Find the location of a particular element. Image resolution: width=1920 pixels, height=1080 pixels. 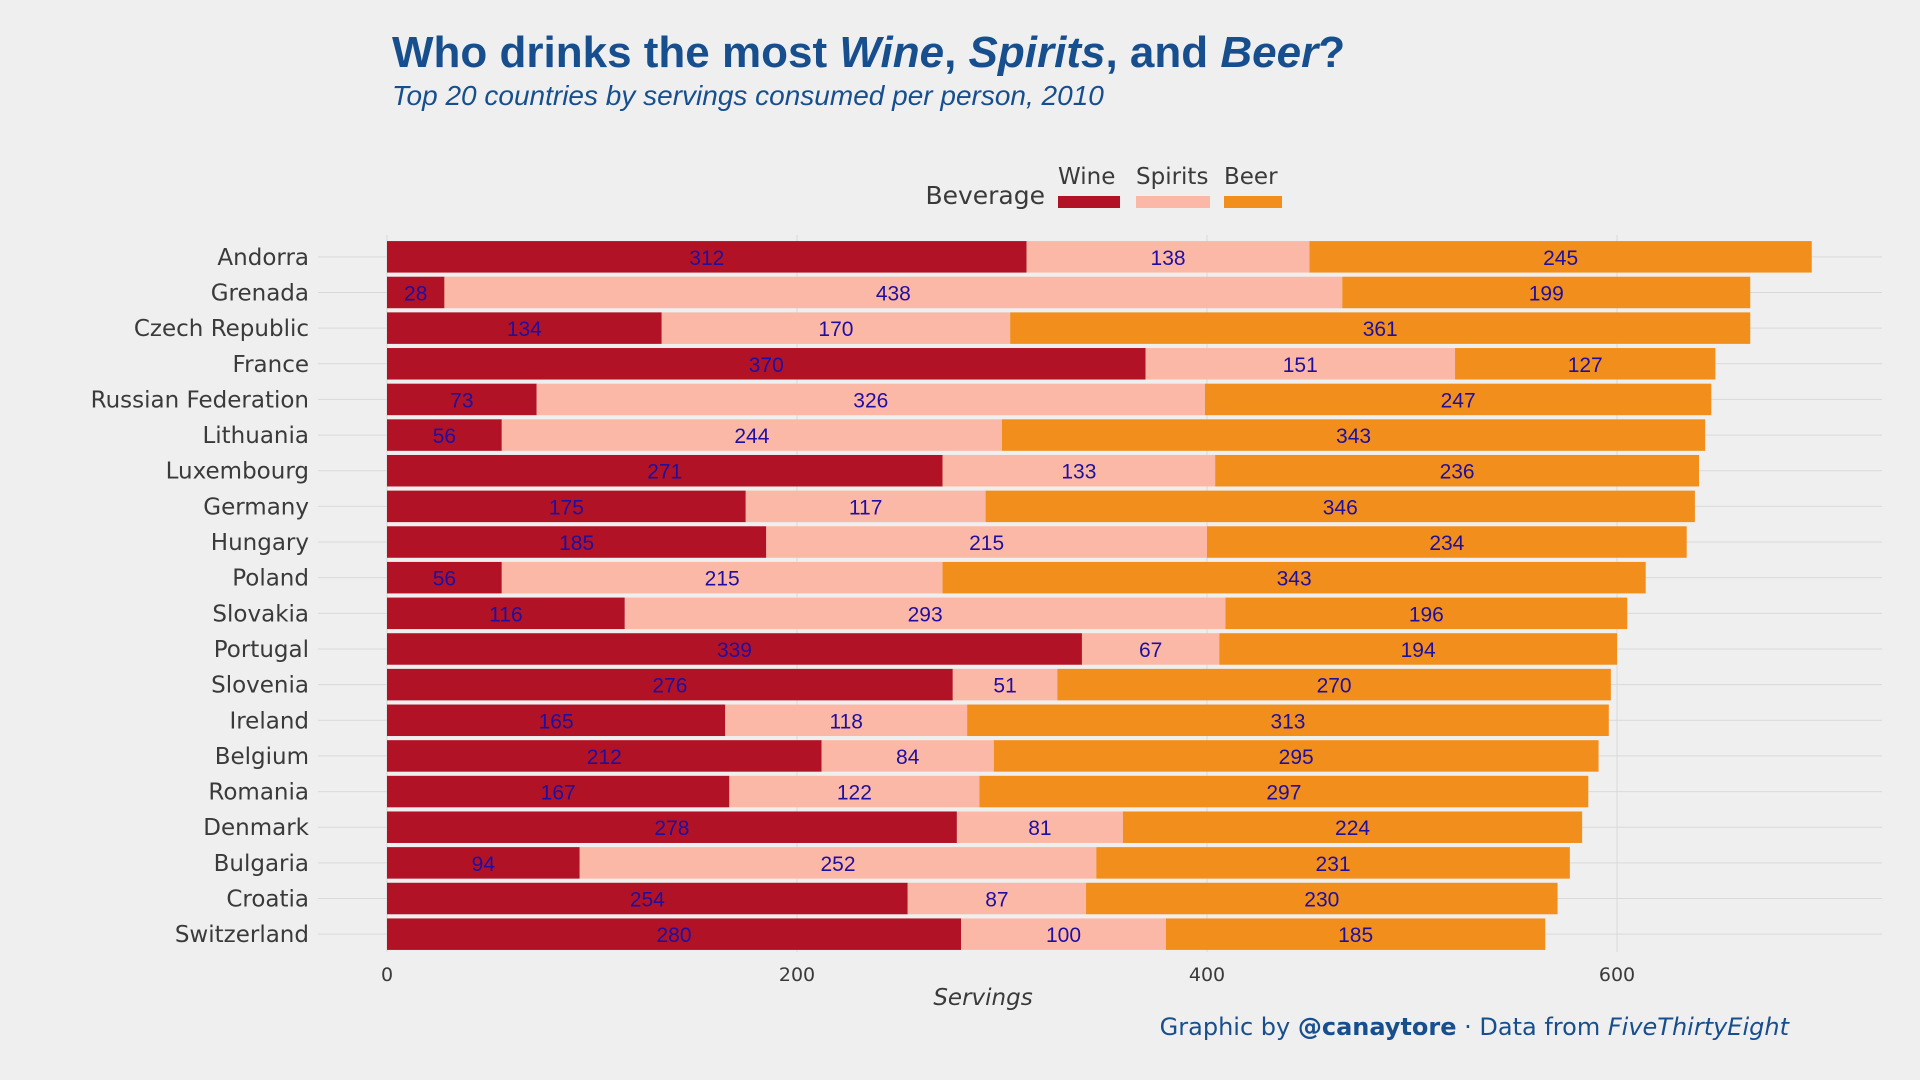

data-label-beer-russian-federation: 247 is located at coordinates (1458, 400).